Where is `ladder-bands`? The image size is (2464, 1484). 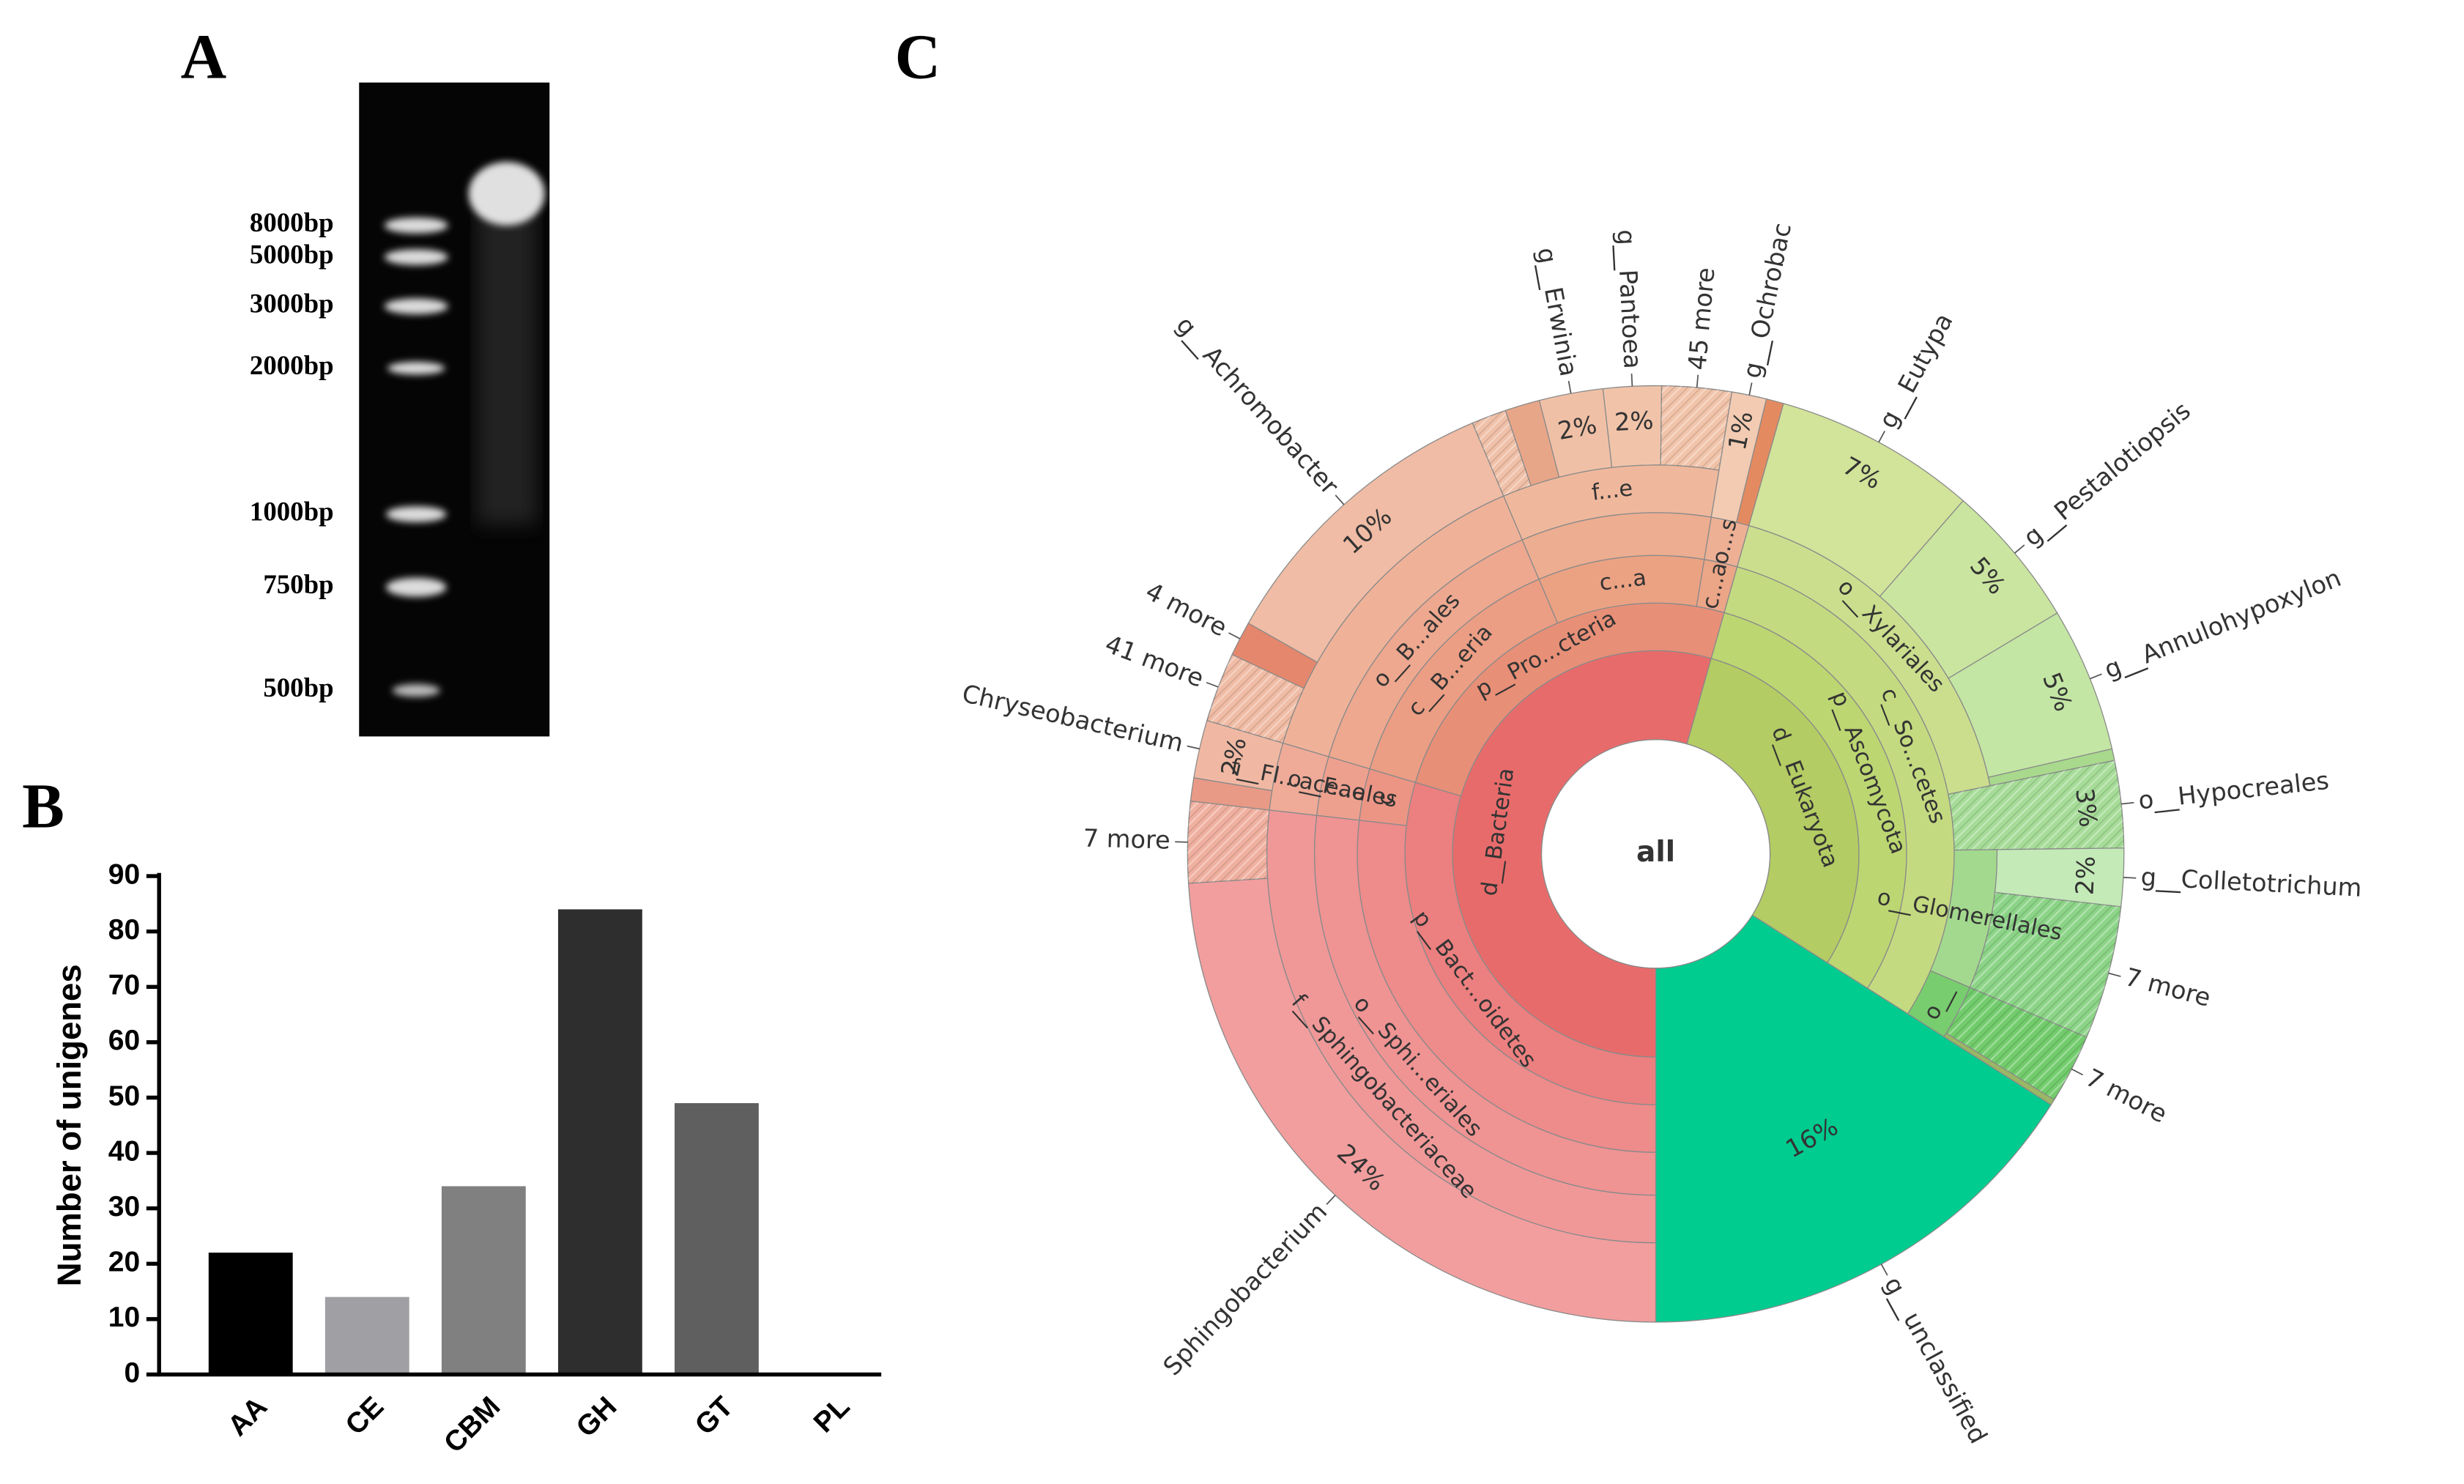 ladder-bands is located at coordinates (416, 457).